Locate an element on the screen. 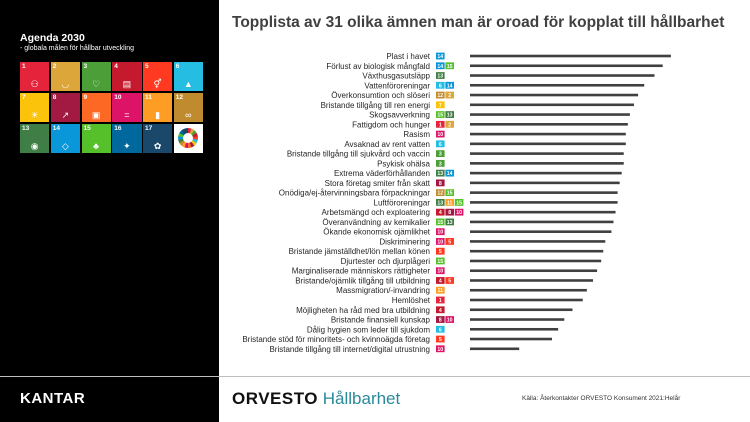 Image resolution: width=750 pixels, height=422 pixels. heartbeat-icon: ♡ is located at coordinates (96, 84).